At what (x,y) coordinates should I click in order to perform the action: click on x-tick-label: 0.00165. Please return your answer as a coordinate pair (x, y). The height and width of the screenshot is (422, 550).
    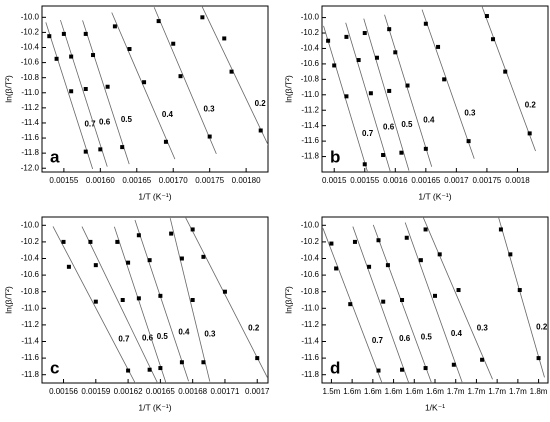
    Looking at the image, I should click on (136, 180).